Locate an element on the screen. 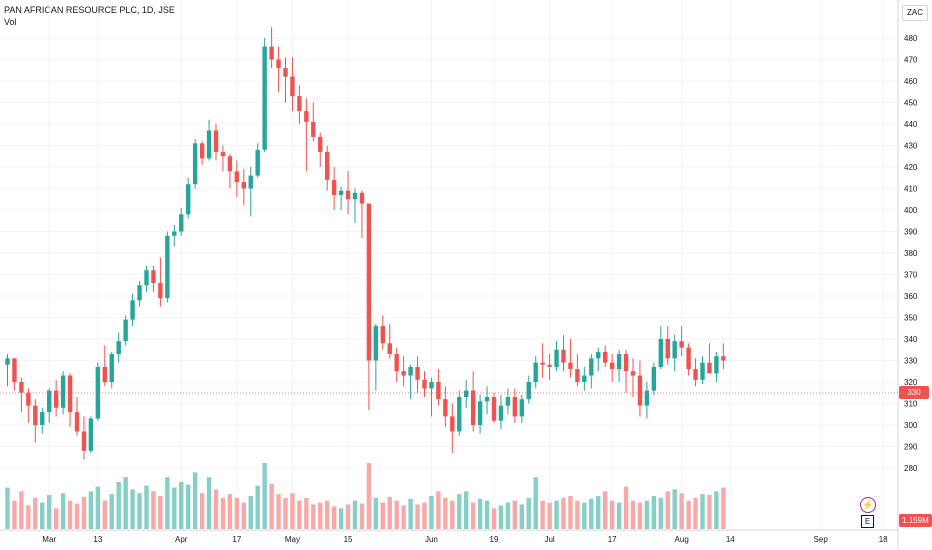 Image resolution: width=932 pixels, height=550 pixels. chart-legend: PAN AFRICAN RESOURCE PLC, 1D, JSE Vol is located at coordinates (89, 16).